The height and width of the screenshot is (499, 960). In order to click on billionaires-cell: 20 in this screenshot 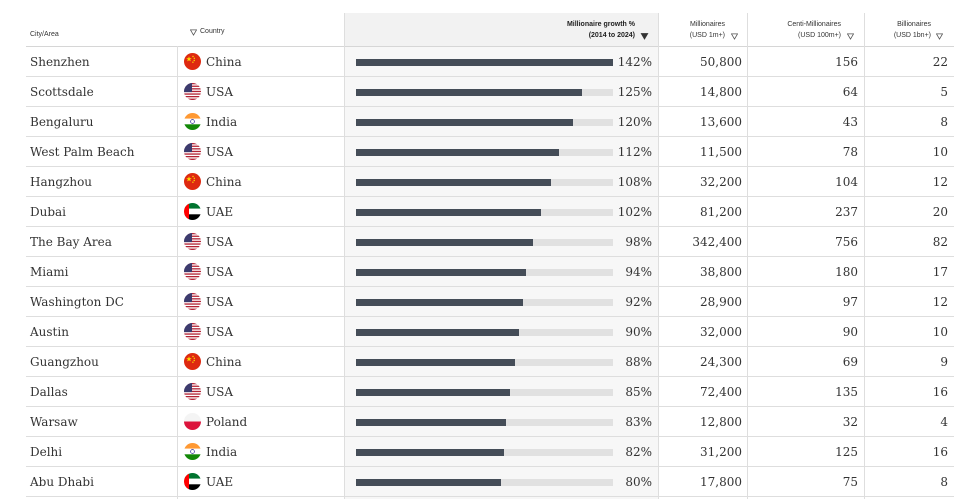, I will do `click(940, 212)`.